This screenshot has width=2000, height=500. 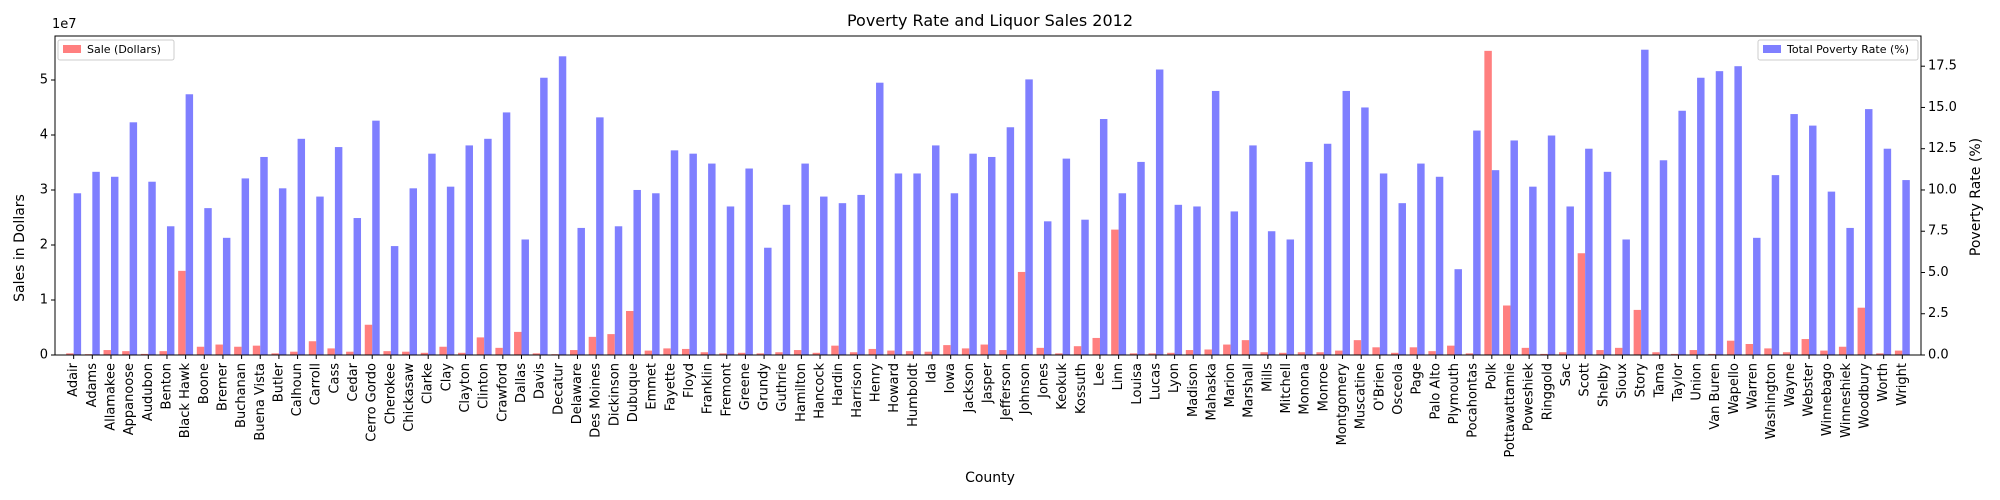 I want to click on x-tick-label: Lee, so click(x=1099, y=374).